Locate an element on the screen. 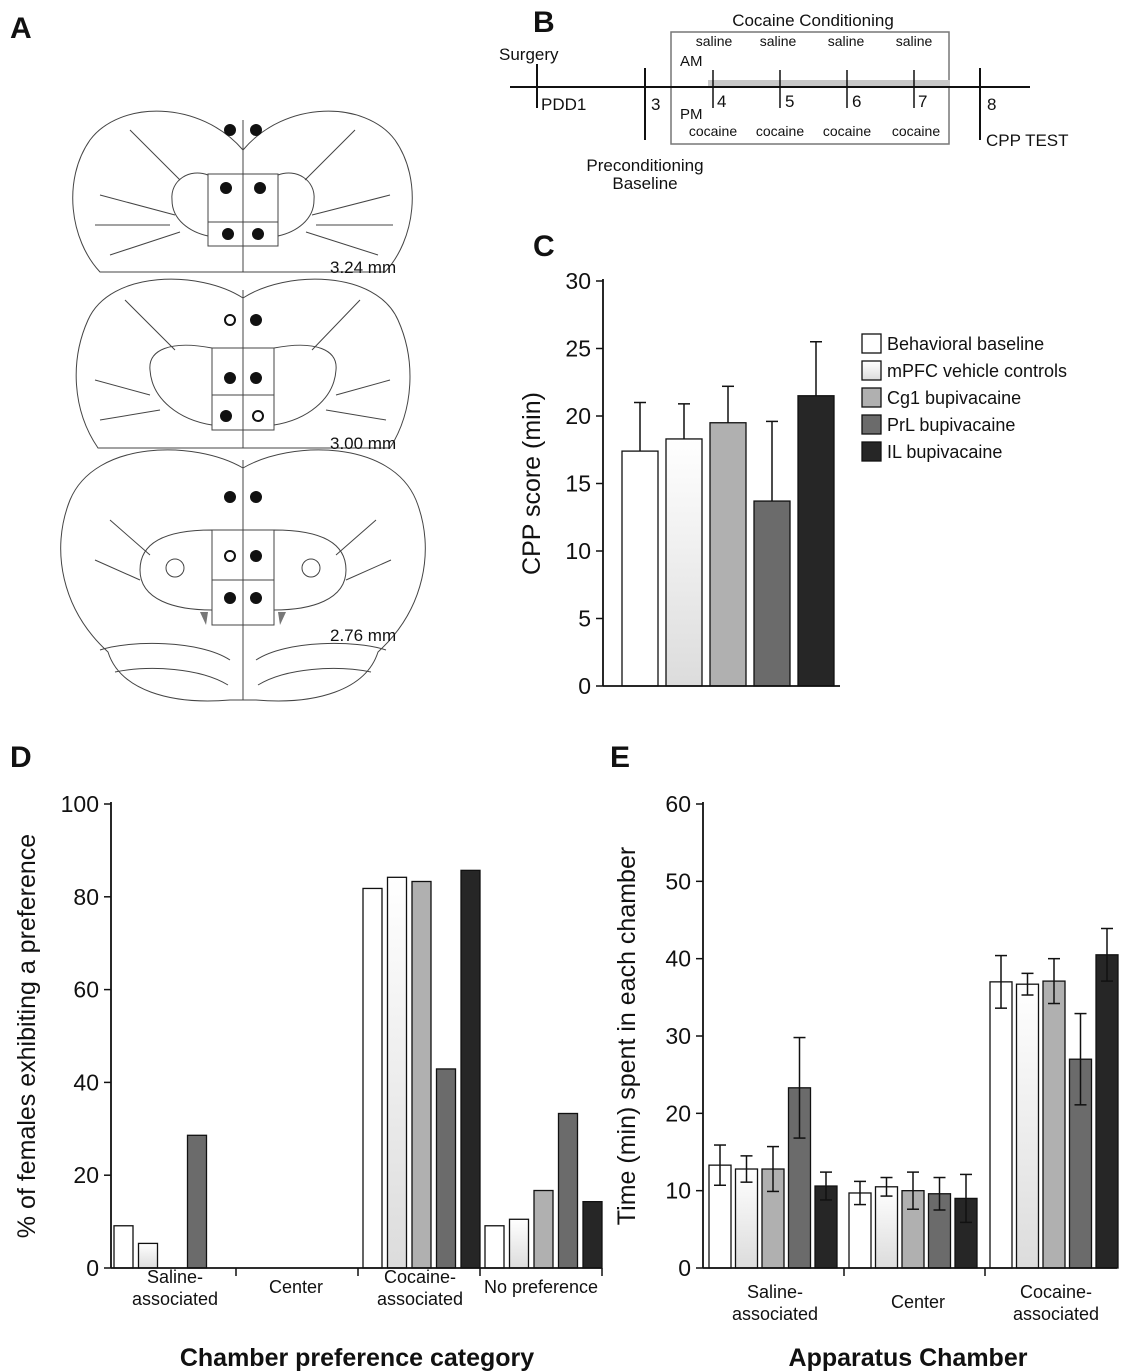 The height and width of the screenshot is (1372, 1125). brain-sections is located at coordinates (243, 406).